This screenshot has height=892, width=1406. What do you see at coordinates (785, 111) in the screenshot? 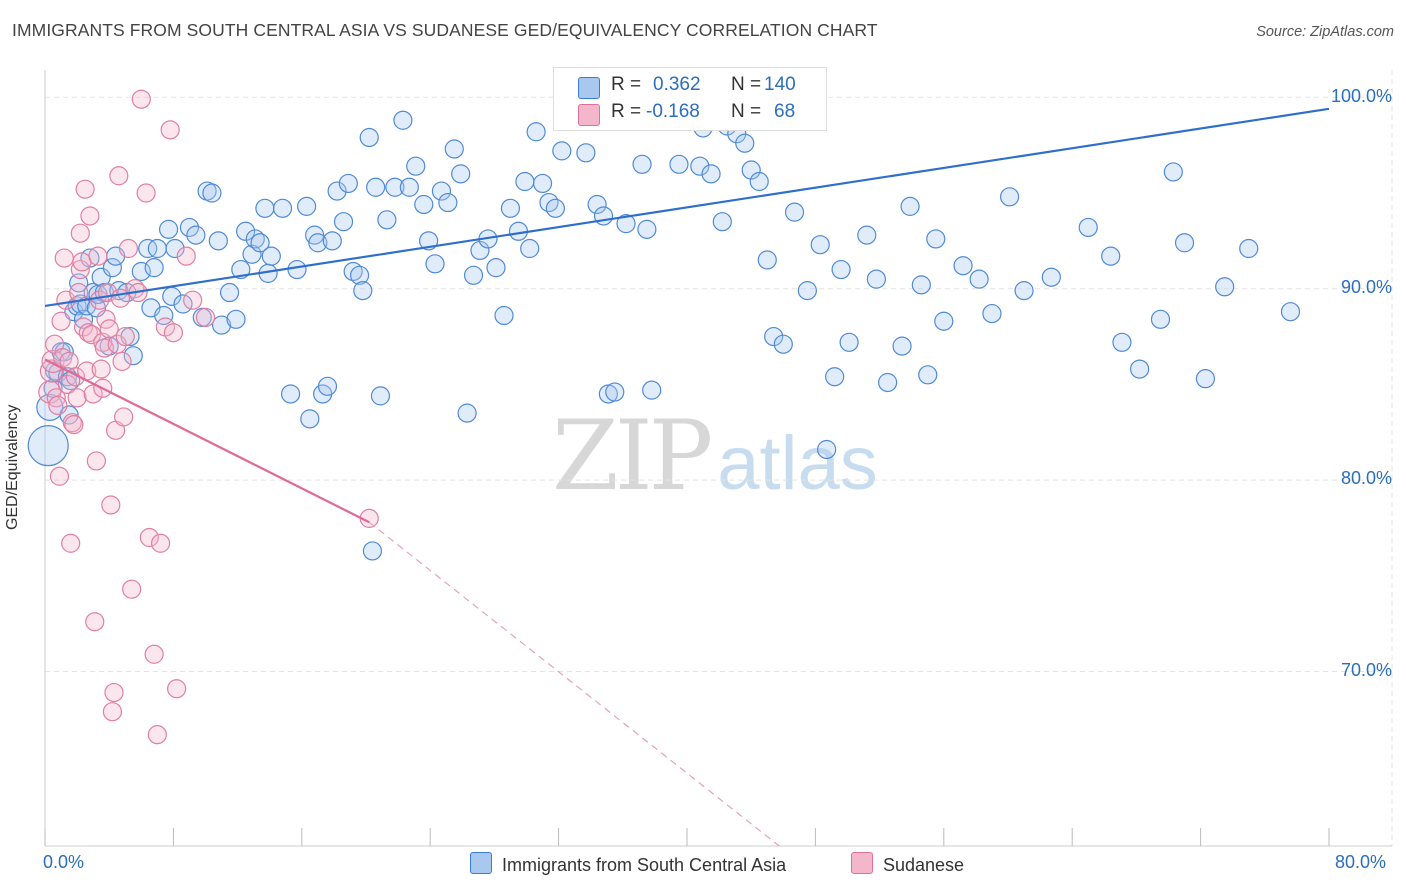
I see `n-value: 68` at bounding box center [785, 111].